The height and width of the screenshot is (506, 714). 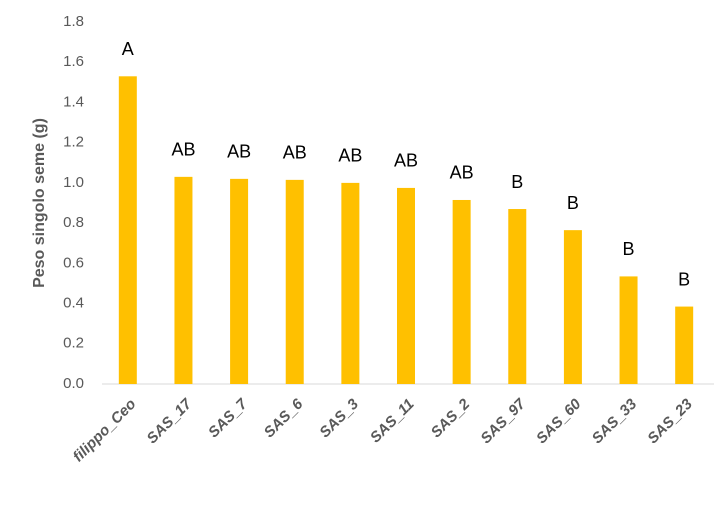 What do you see at coordinates (392, 421) in the screenshot?
I see `x-tick-label: SAS_11` at bounding box center [392, 421].